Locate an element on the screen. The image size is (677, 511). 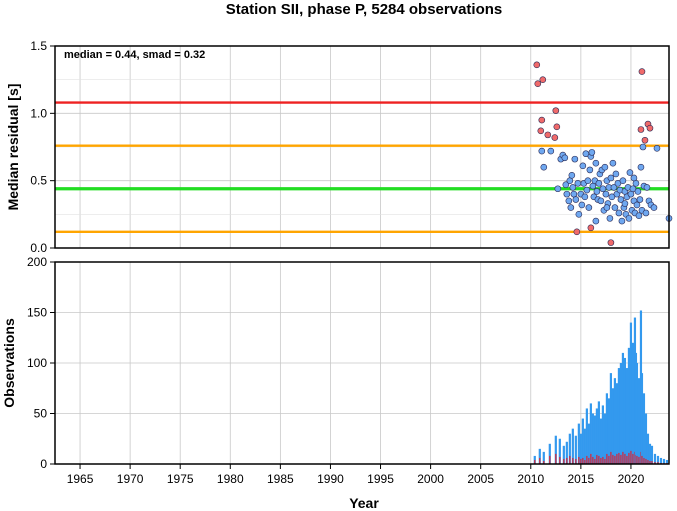
x-tick-label: 1980 is located at coordinates (230, 479).